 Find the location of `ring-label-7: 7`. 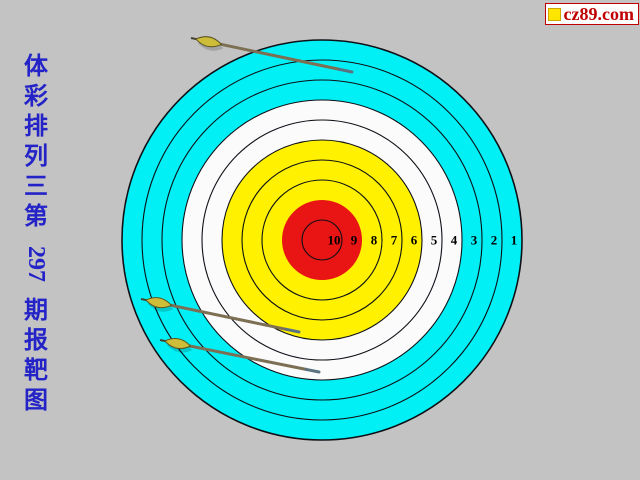

ring-label-7: 7 is located at coordinates (394, 240).